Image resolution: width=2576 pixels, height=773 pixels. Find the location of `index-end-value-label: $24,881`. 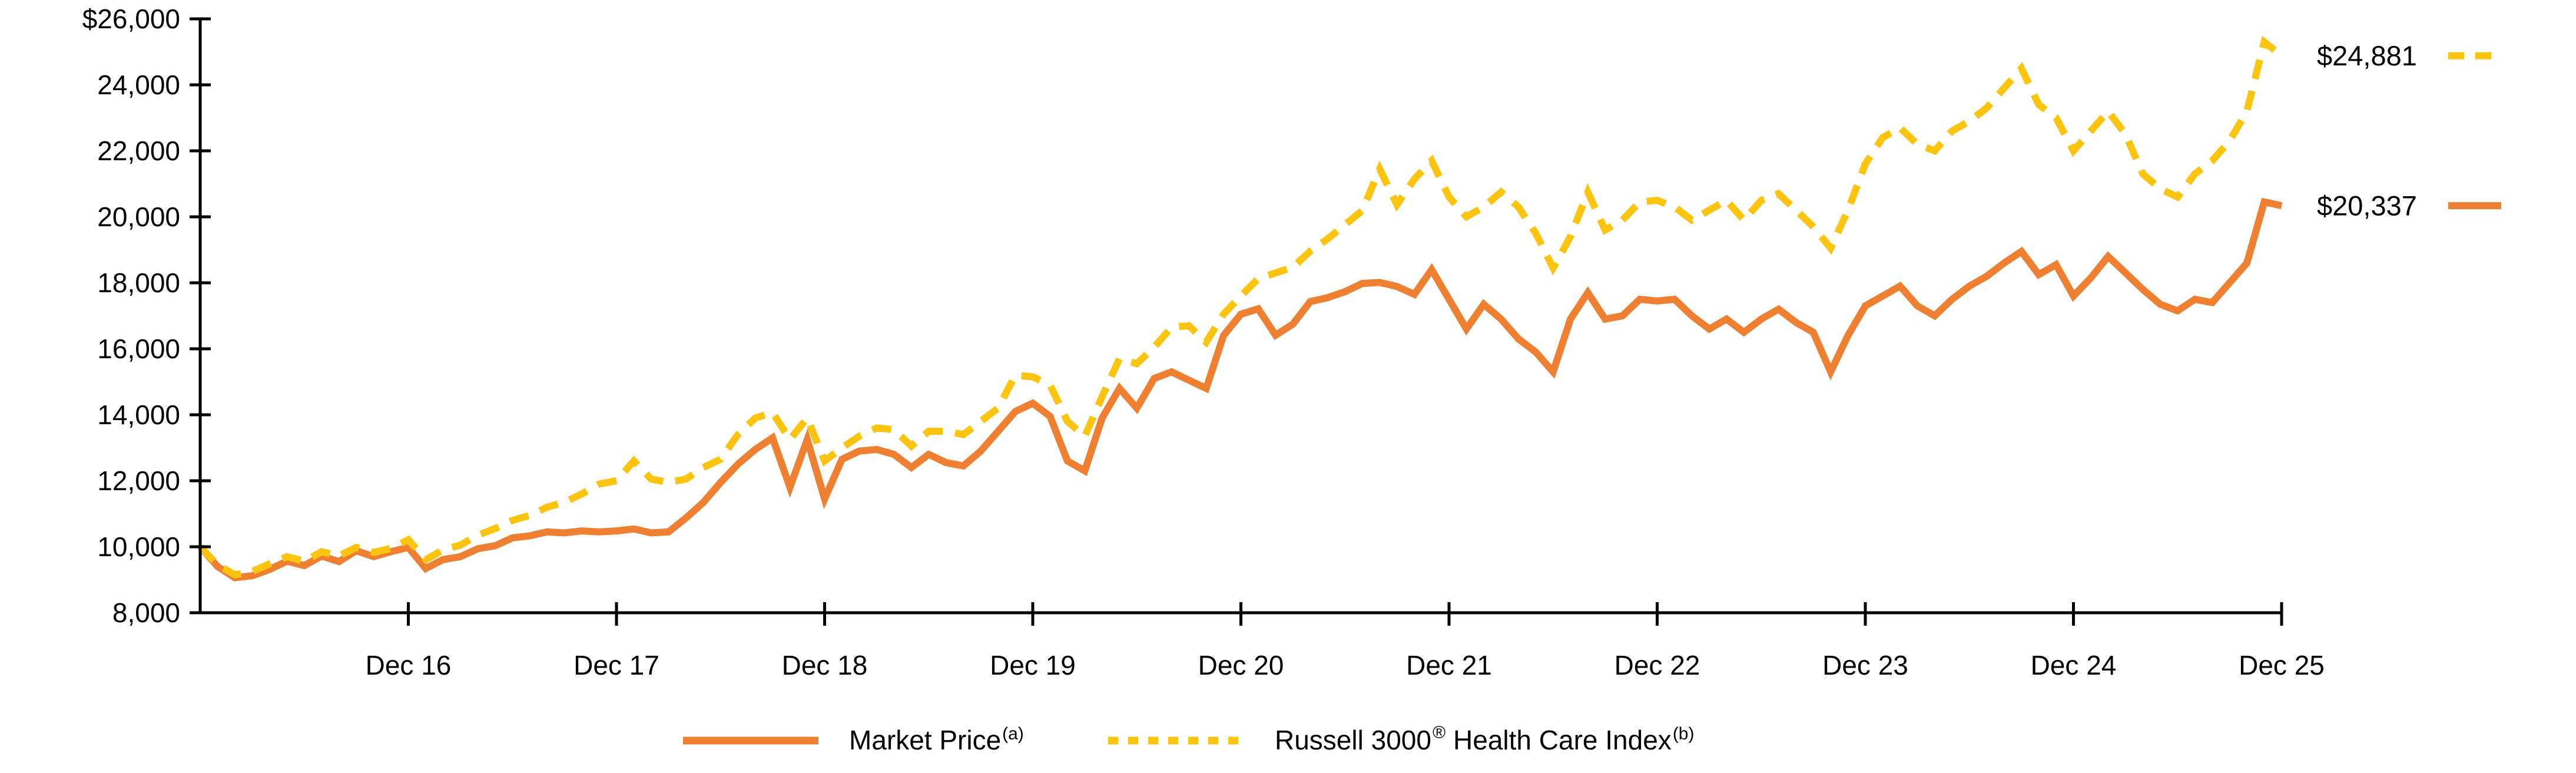

index-end-value-label: $24,881 is located at coordinates (2367, 56).